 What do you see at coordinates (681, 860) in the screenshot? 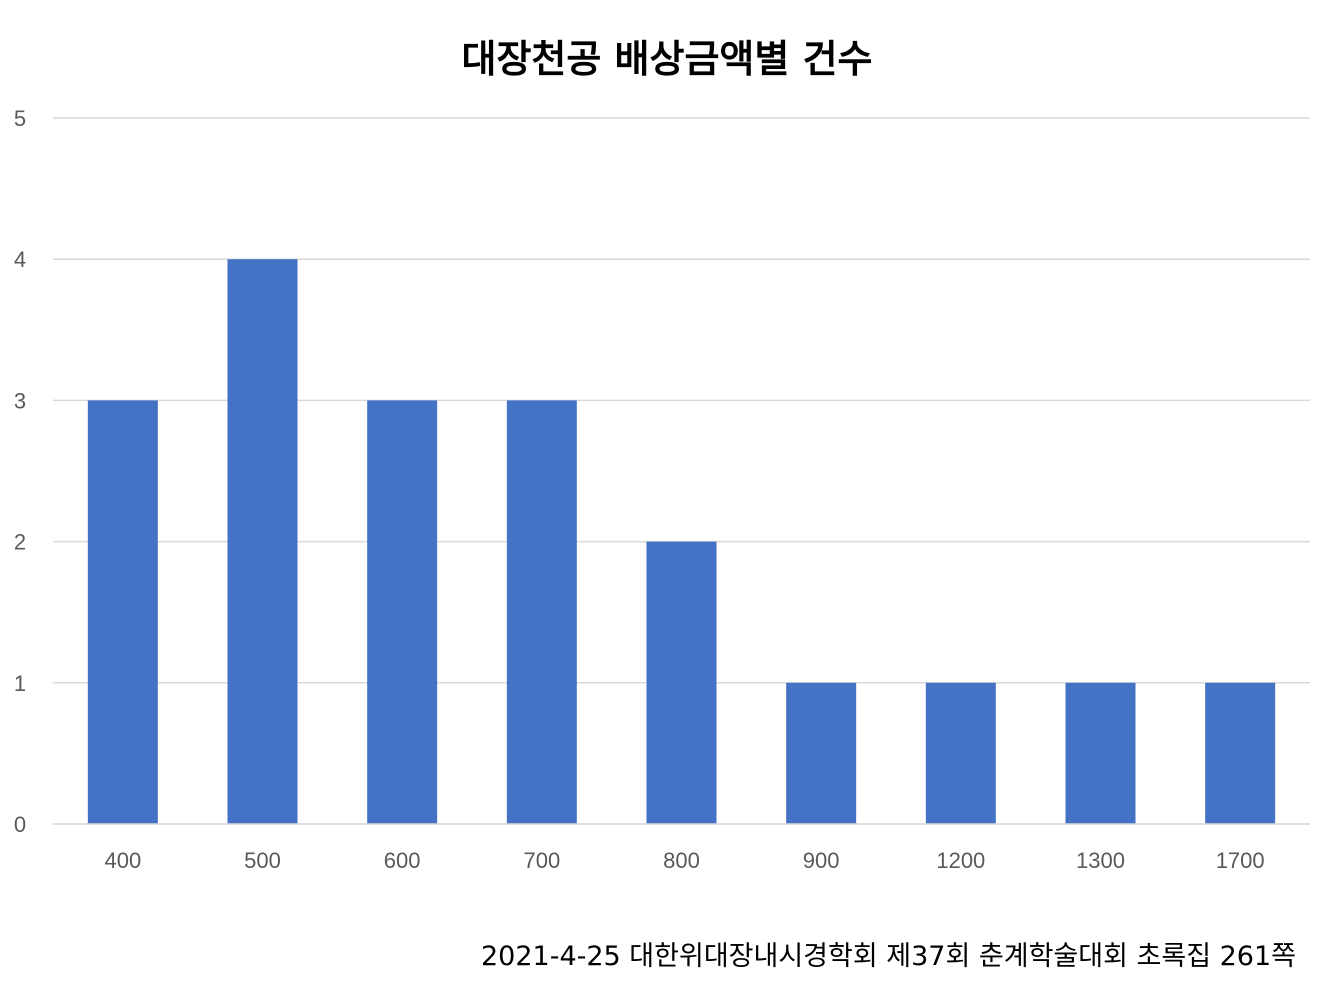
I see `x-tick-label: 800` at bounding box center [681, 860].